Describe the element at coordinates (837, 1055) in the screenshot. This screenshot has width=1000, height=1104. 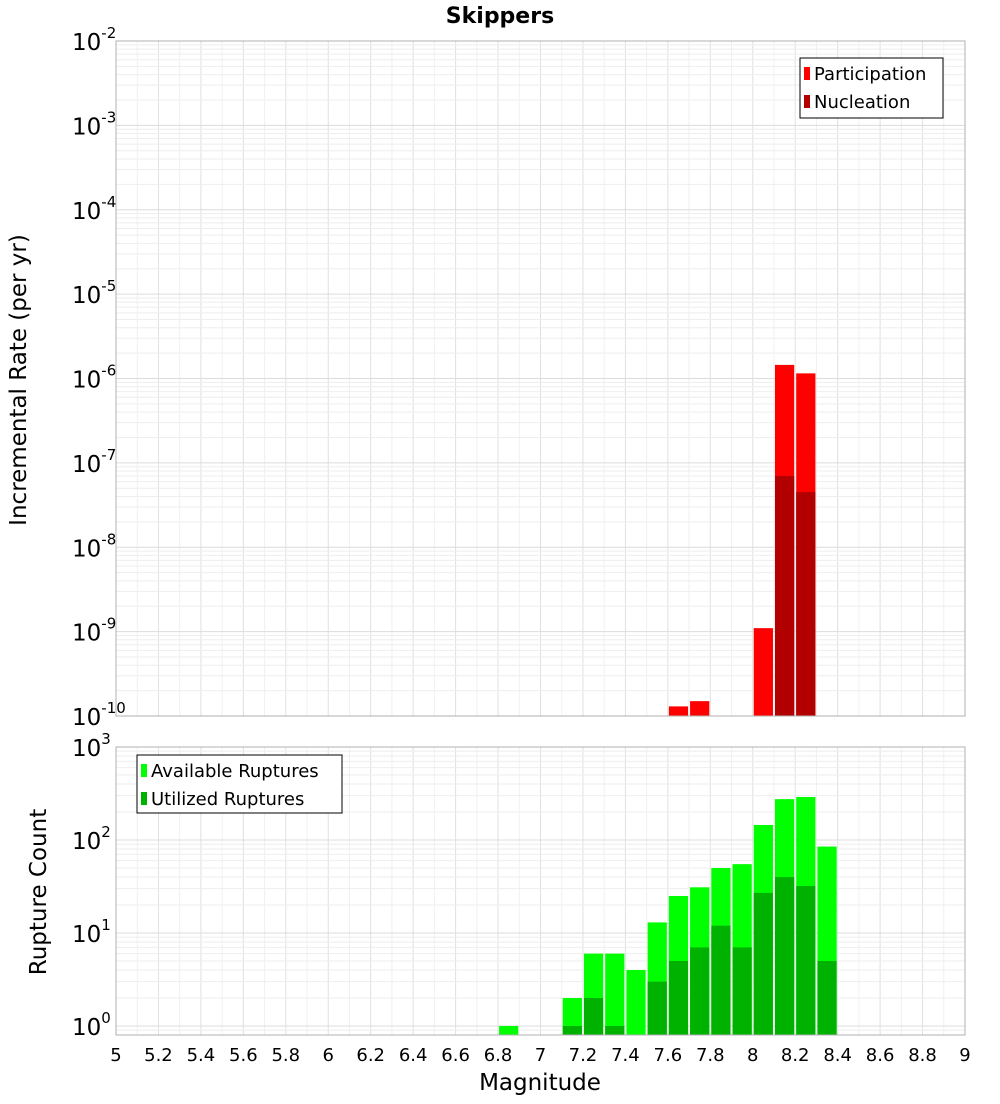
I see `x-tick-label: 8.4` at that location.